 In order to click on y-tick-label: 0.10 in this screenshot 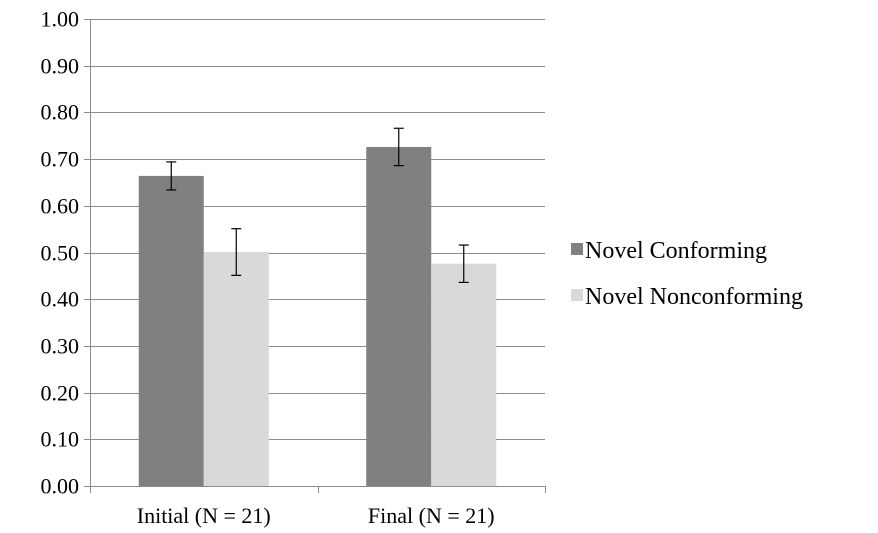, I will do `click(60, 439)`.